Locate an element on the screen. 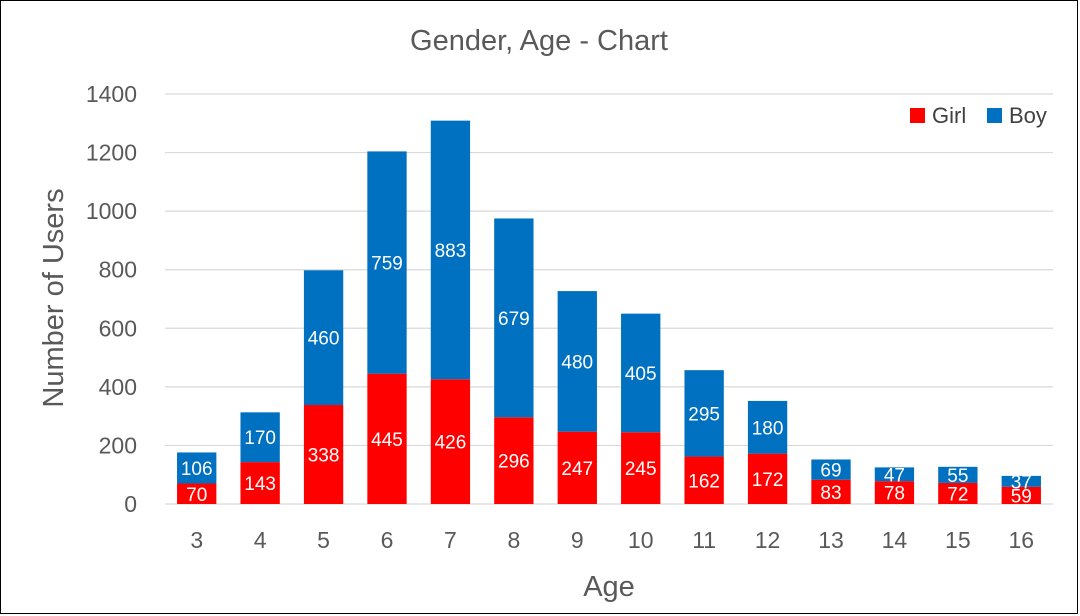 The image size is (1080, 616). data-label-girl-14: 78 is located at coordinates (894, 494).